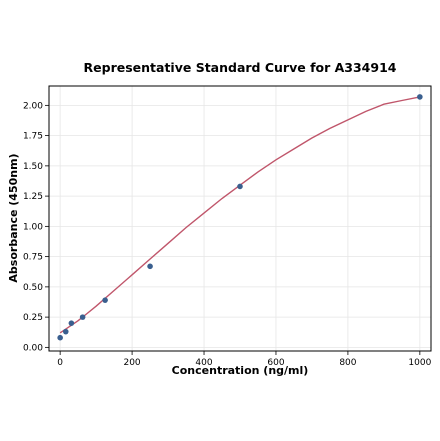 The height and width of the screenshot is (441, 440). I want to click on x-tick-label: 200, so click(131, 363).